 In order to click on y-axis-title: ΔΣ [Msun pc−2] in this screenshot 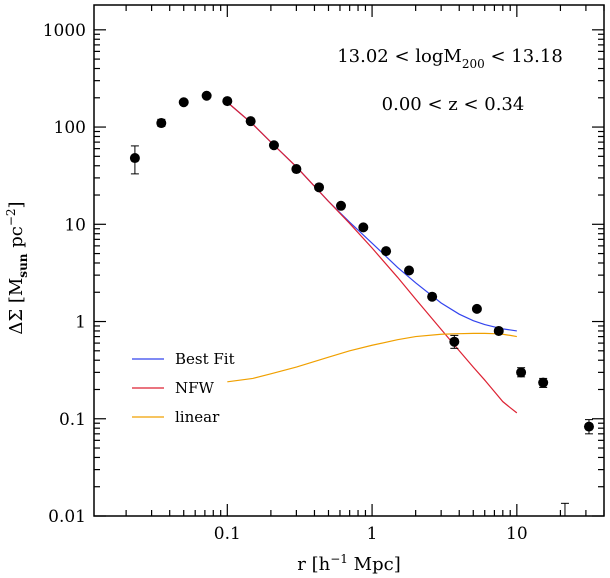, I will do `click(17, 267)`.